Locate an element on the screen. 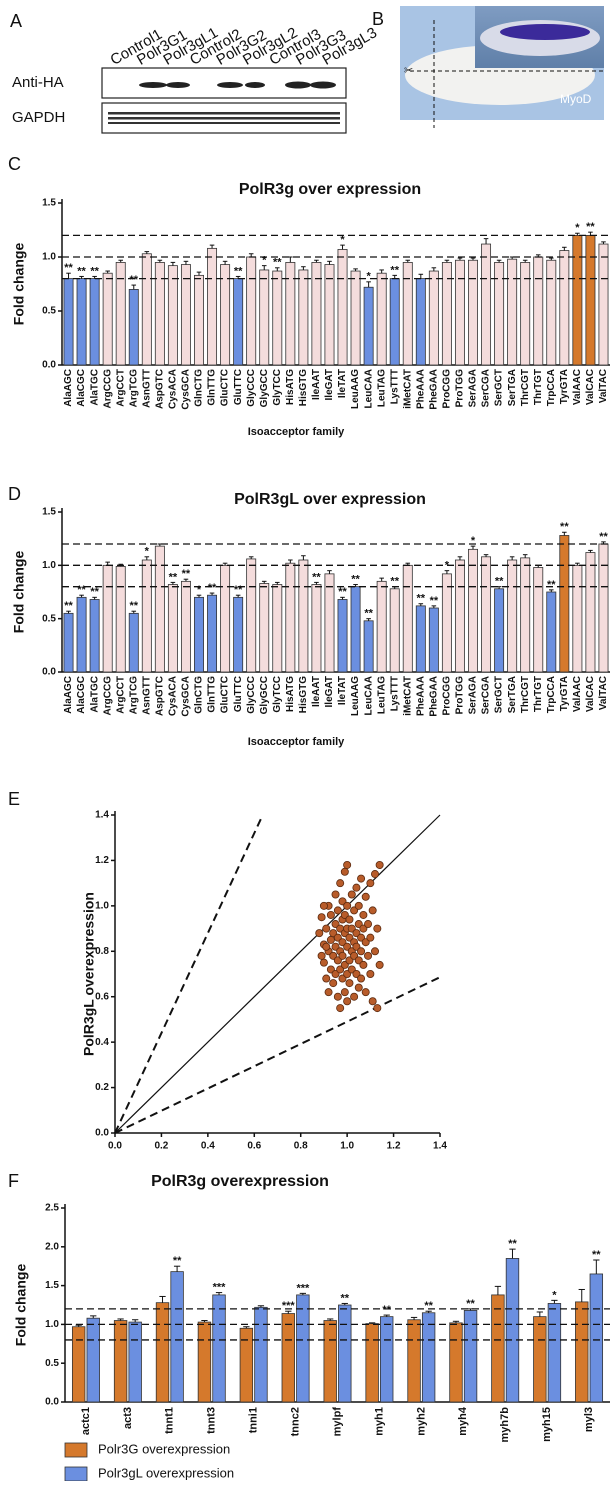 Image resolution: width=614 pixels, height=1486 pixels. x-tick-label: ValCAC is located at coordinates (590, 387).